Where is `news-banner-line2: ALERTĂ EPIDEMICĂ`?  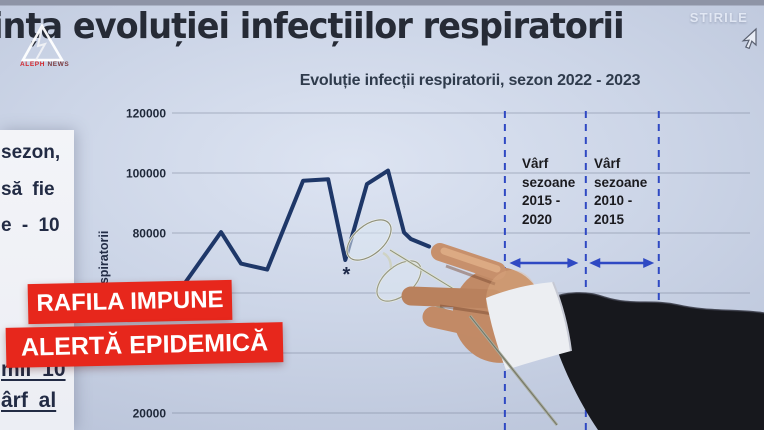 news-banner-line2: ALERTĂ EPIDEMICĂ is located at coordinates (144, 345).